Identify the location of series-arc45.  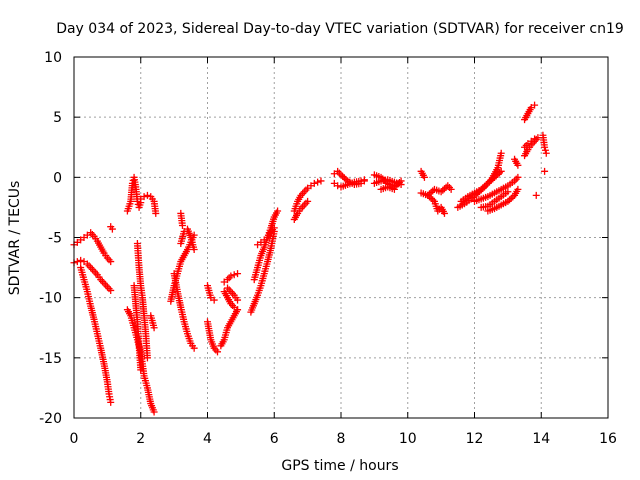
(536, 195).